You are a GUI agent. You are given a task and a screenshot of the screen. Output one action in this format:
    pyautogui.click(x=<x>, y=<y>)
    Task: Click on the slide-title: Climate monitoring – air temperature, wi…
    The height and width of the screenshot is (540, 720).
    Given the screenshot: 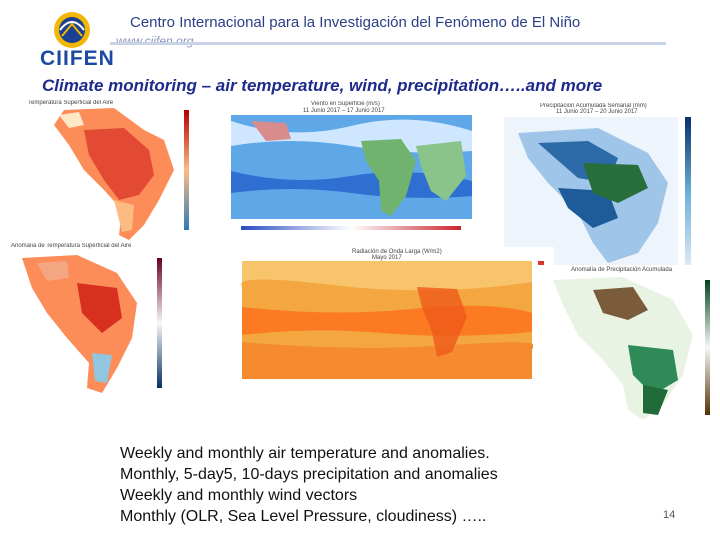 What is the action you would take?
    pyautogui.click(x=322, y=85)
    